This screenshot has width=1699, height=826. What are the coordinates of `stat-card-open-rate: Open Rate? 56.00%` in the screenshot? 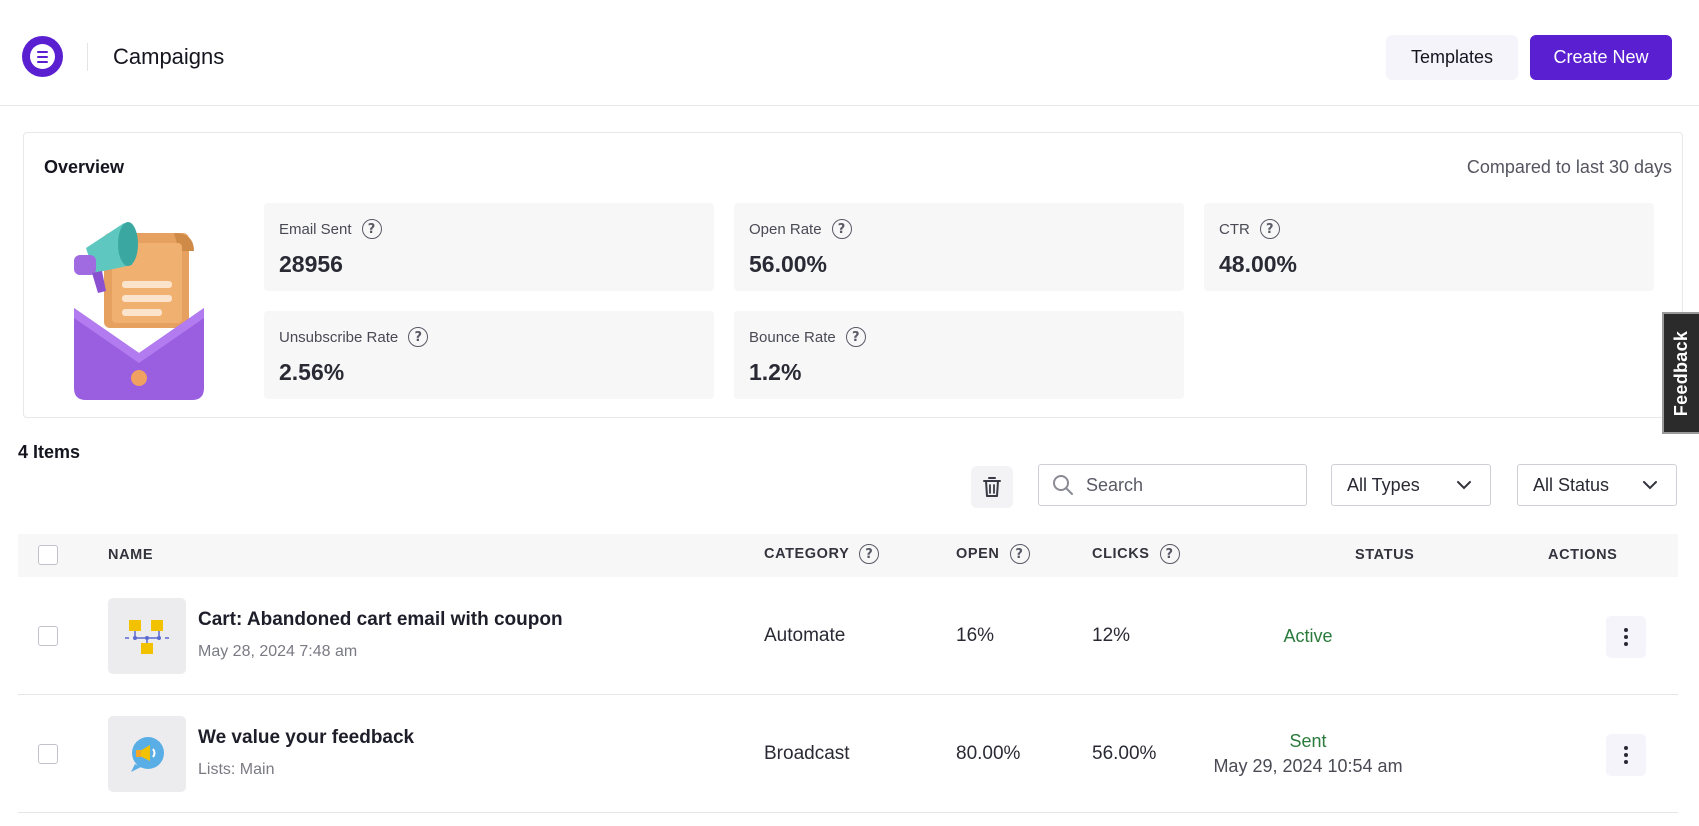 It's located at (959, 247).